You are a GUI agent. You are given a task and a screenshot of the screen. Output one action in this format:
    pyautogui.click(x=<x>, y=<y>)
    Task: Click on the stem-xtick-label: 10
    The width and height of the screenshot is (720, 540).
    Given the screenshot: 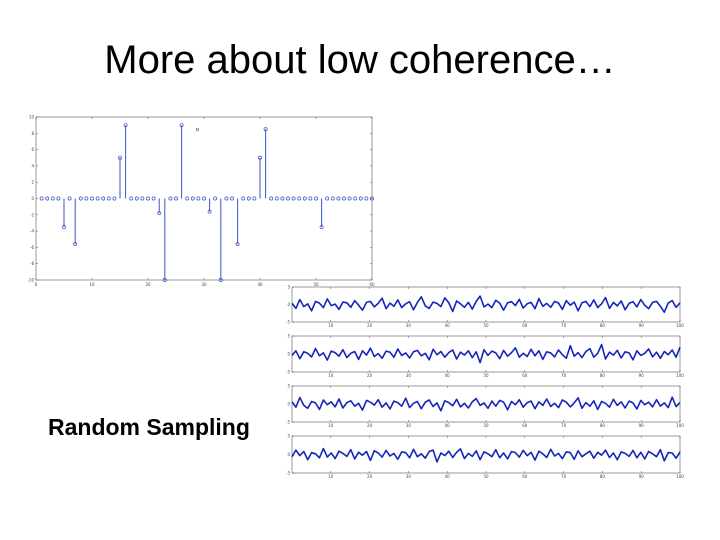 What is the action you would take?
    pyautogui.click(x=92, y=284)
    